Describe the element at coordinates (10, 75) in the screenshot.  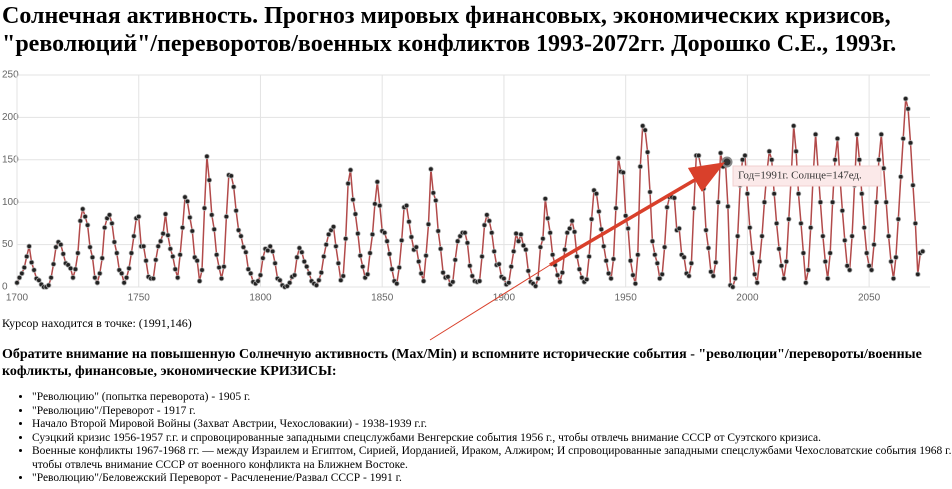
I see `y-tick-label: 250` at that location.